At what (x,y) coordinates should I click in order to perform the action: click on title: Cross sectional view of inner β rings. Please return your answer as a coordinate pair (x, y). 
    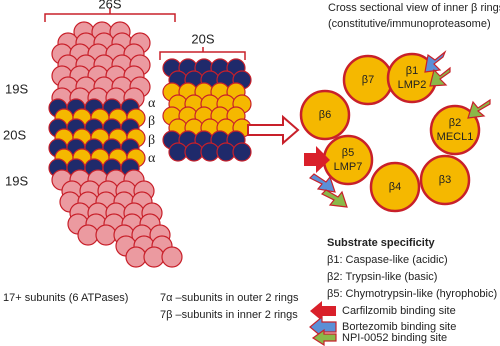
    Looking at the image, I should click on (414, 8).